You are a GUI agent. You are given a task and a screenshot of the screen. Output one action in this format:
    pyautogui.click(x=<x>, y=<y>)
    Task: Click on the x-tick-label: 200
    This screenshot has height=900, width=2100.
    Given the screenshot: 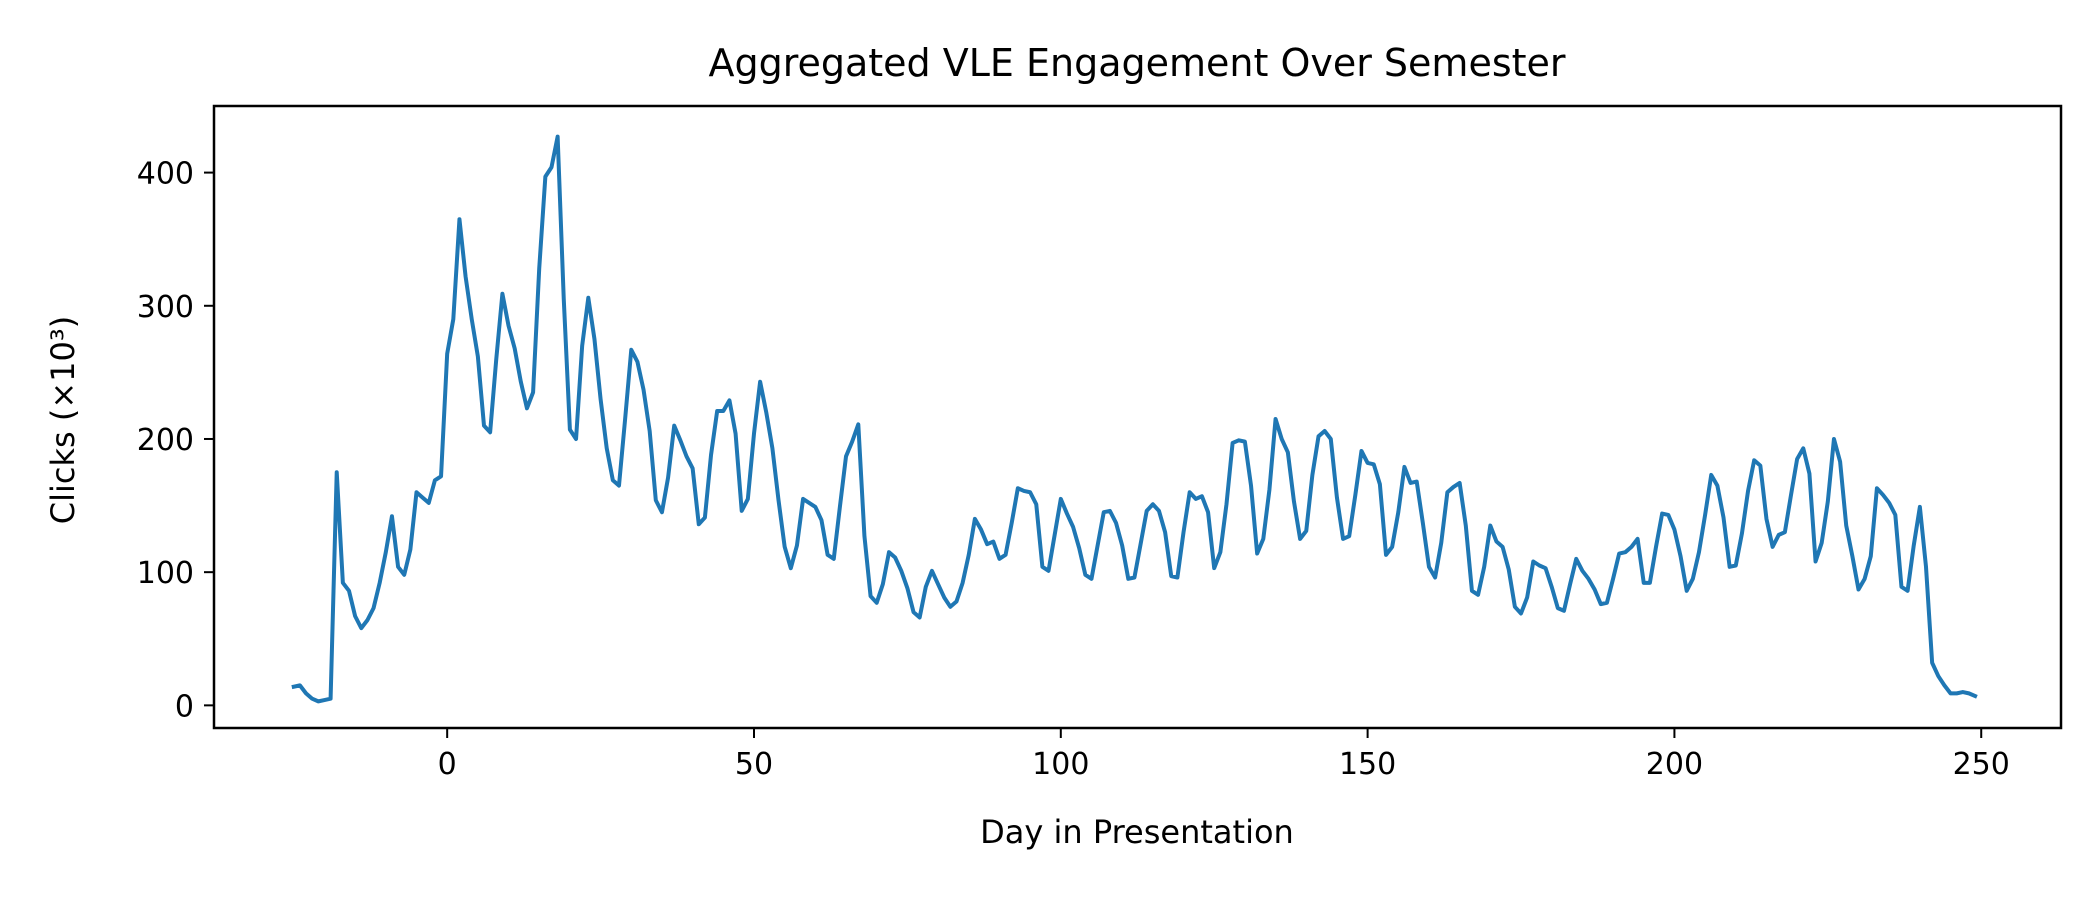 What is the action you would take?
    pyautogui.click(x=1674, y=764)
    